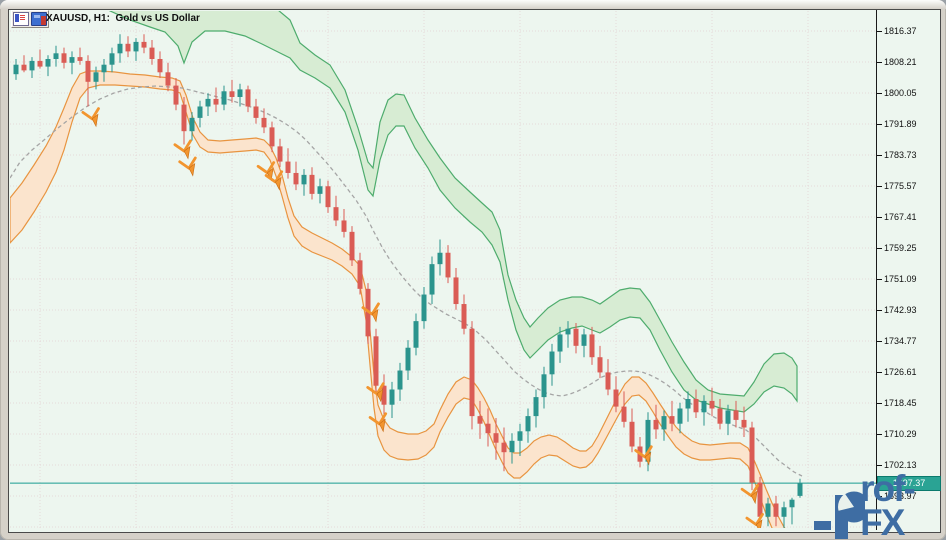  Describe the element at coordinates (900, 248) in the screenshot. I see `axis-label: 1759.25` at that location.